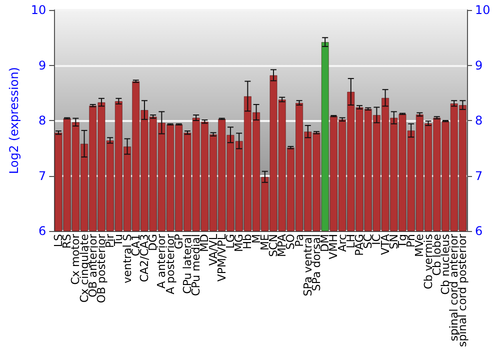 Image resolution: width=500 pixels, height=350 pixels. Describe the element at coordinates (479, 121) in the screenshot. I see `y2-tick-label: 8` at that location.